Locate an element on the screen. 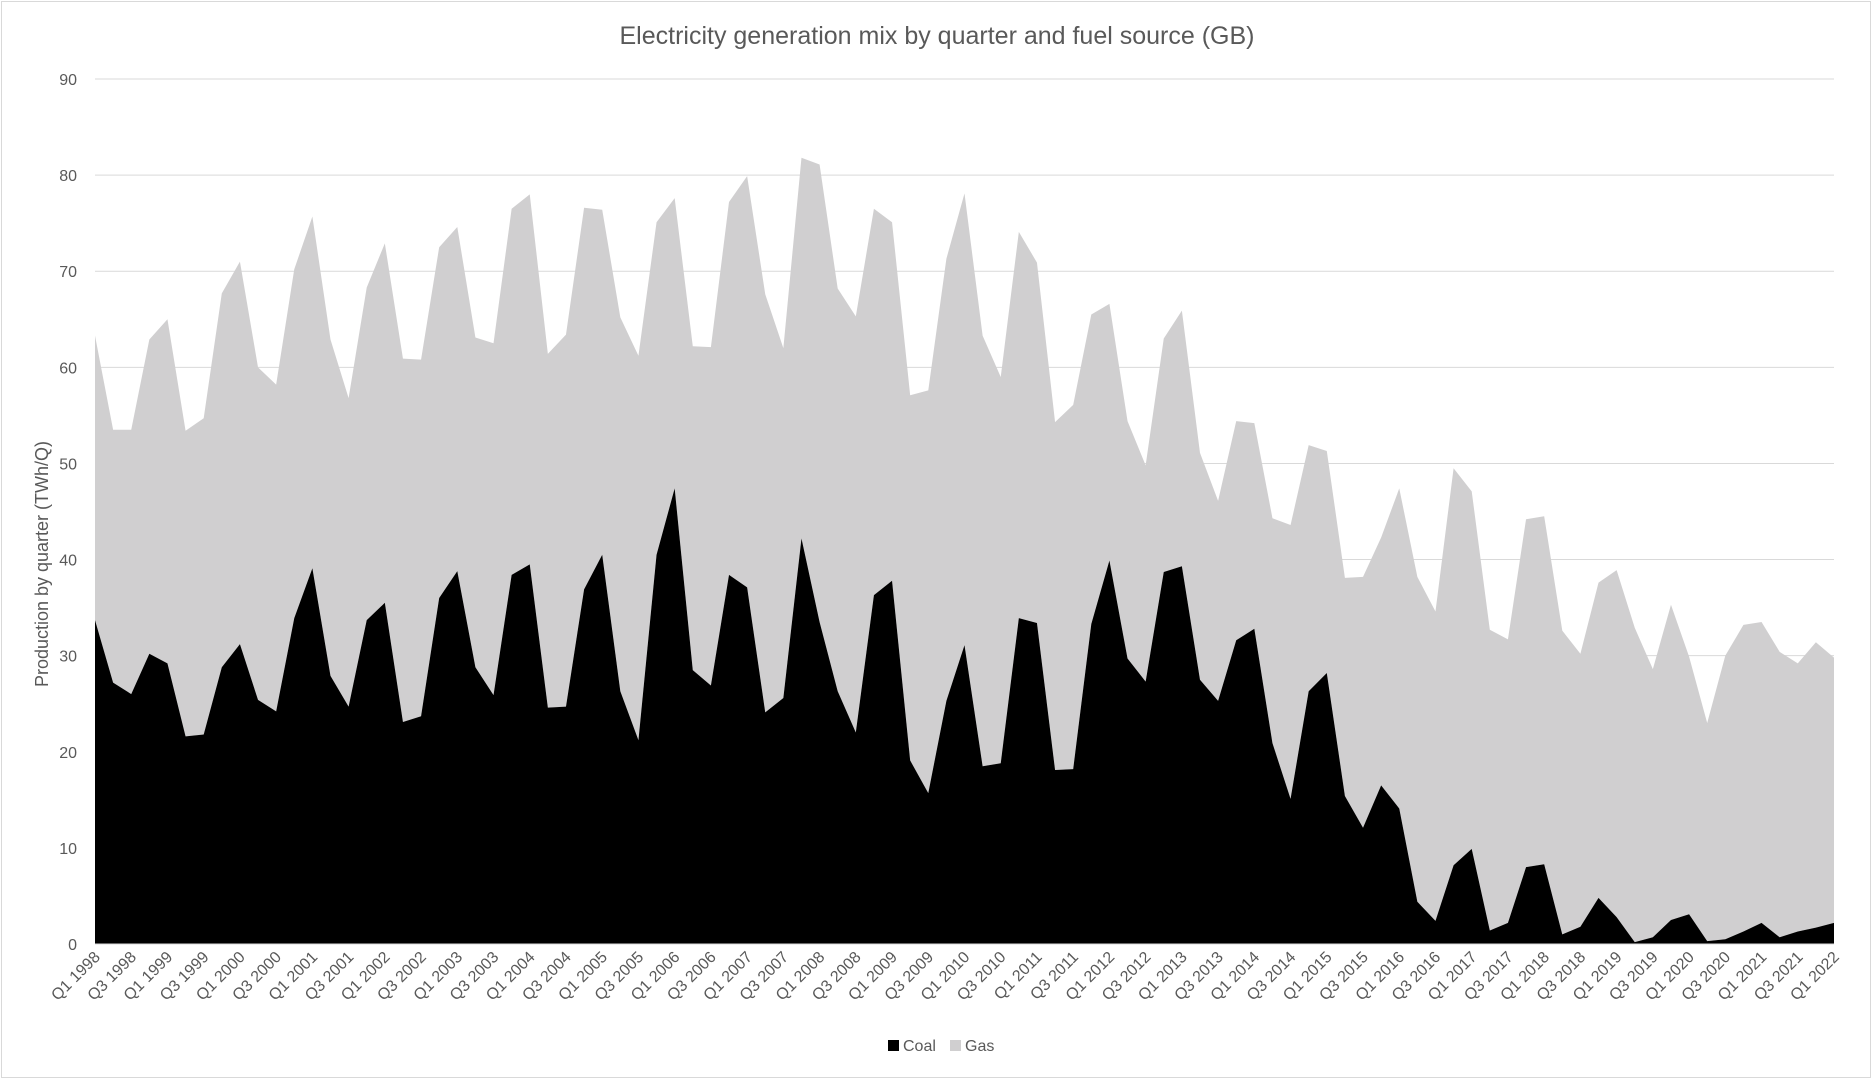  legend-swatch-gas is located at coordinates (955, 1045).